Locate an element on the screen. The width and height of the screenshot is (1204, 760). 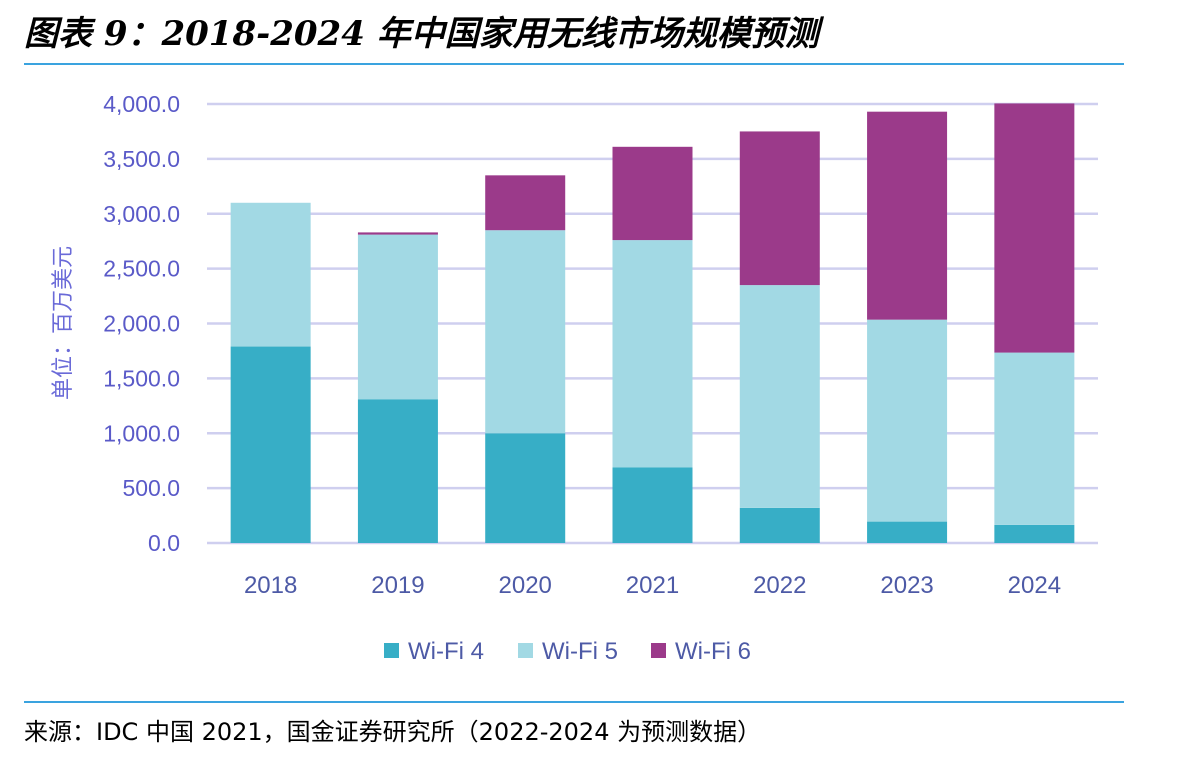
x-tick-label: 2019 is located at coordinates (397, 585).